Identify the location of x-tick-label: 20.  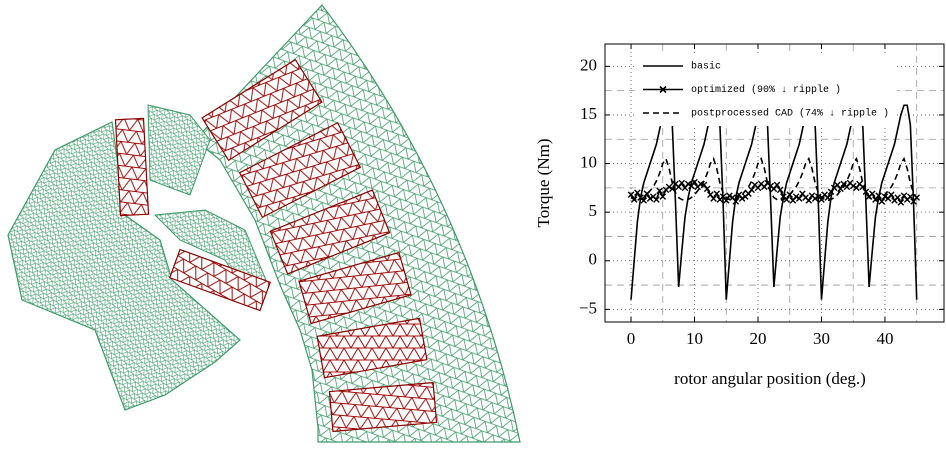
(757, 338).